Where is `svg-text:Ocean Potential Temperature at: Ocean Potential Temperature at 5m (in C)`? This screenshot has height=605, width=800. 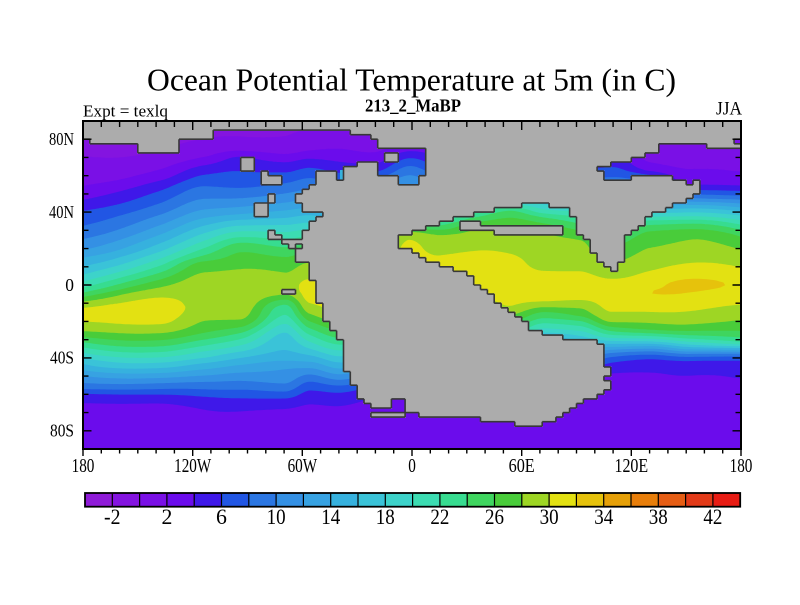
svg-text:Ocean Potential Temperature at: Ocean Potential Temperature at 5m (in C) is located at coordinates (411, 80).